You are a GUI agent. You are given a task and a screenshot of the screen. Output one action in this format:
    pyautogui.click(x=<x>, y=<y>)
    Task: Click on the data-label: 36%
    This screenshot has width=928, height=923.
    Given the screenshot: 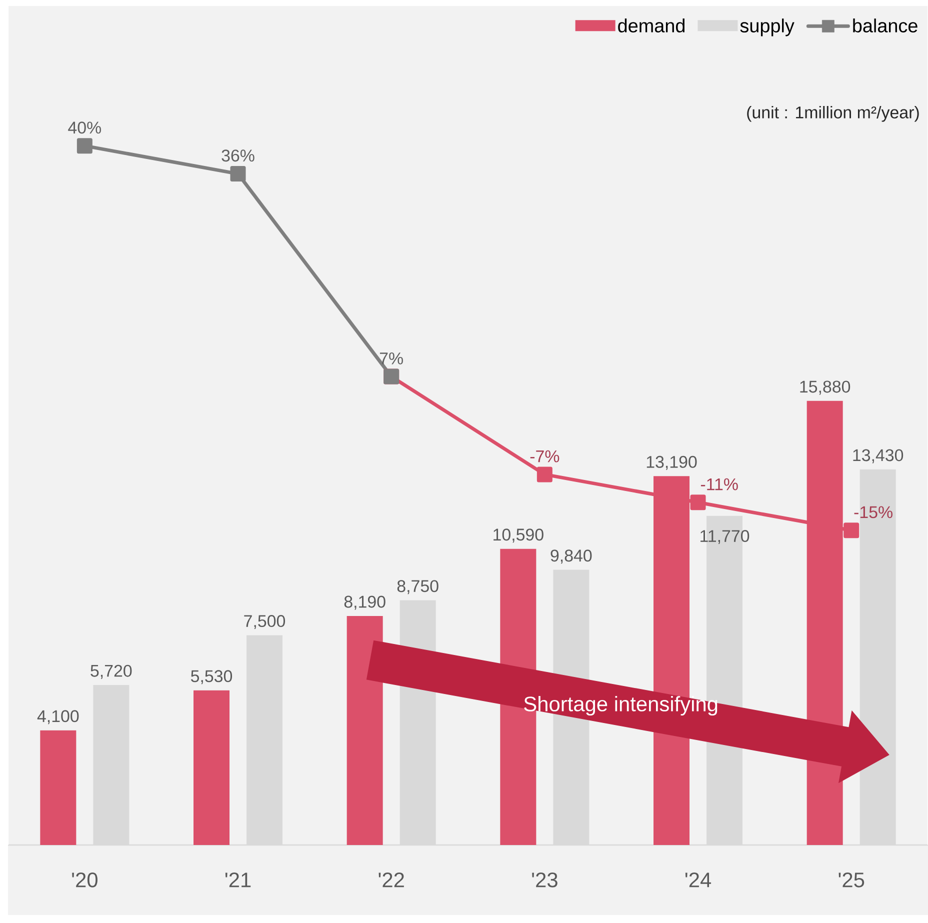 What is the action you would take?
    pyautogui.click(x=238, y=156)
    